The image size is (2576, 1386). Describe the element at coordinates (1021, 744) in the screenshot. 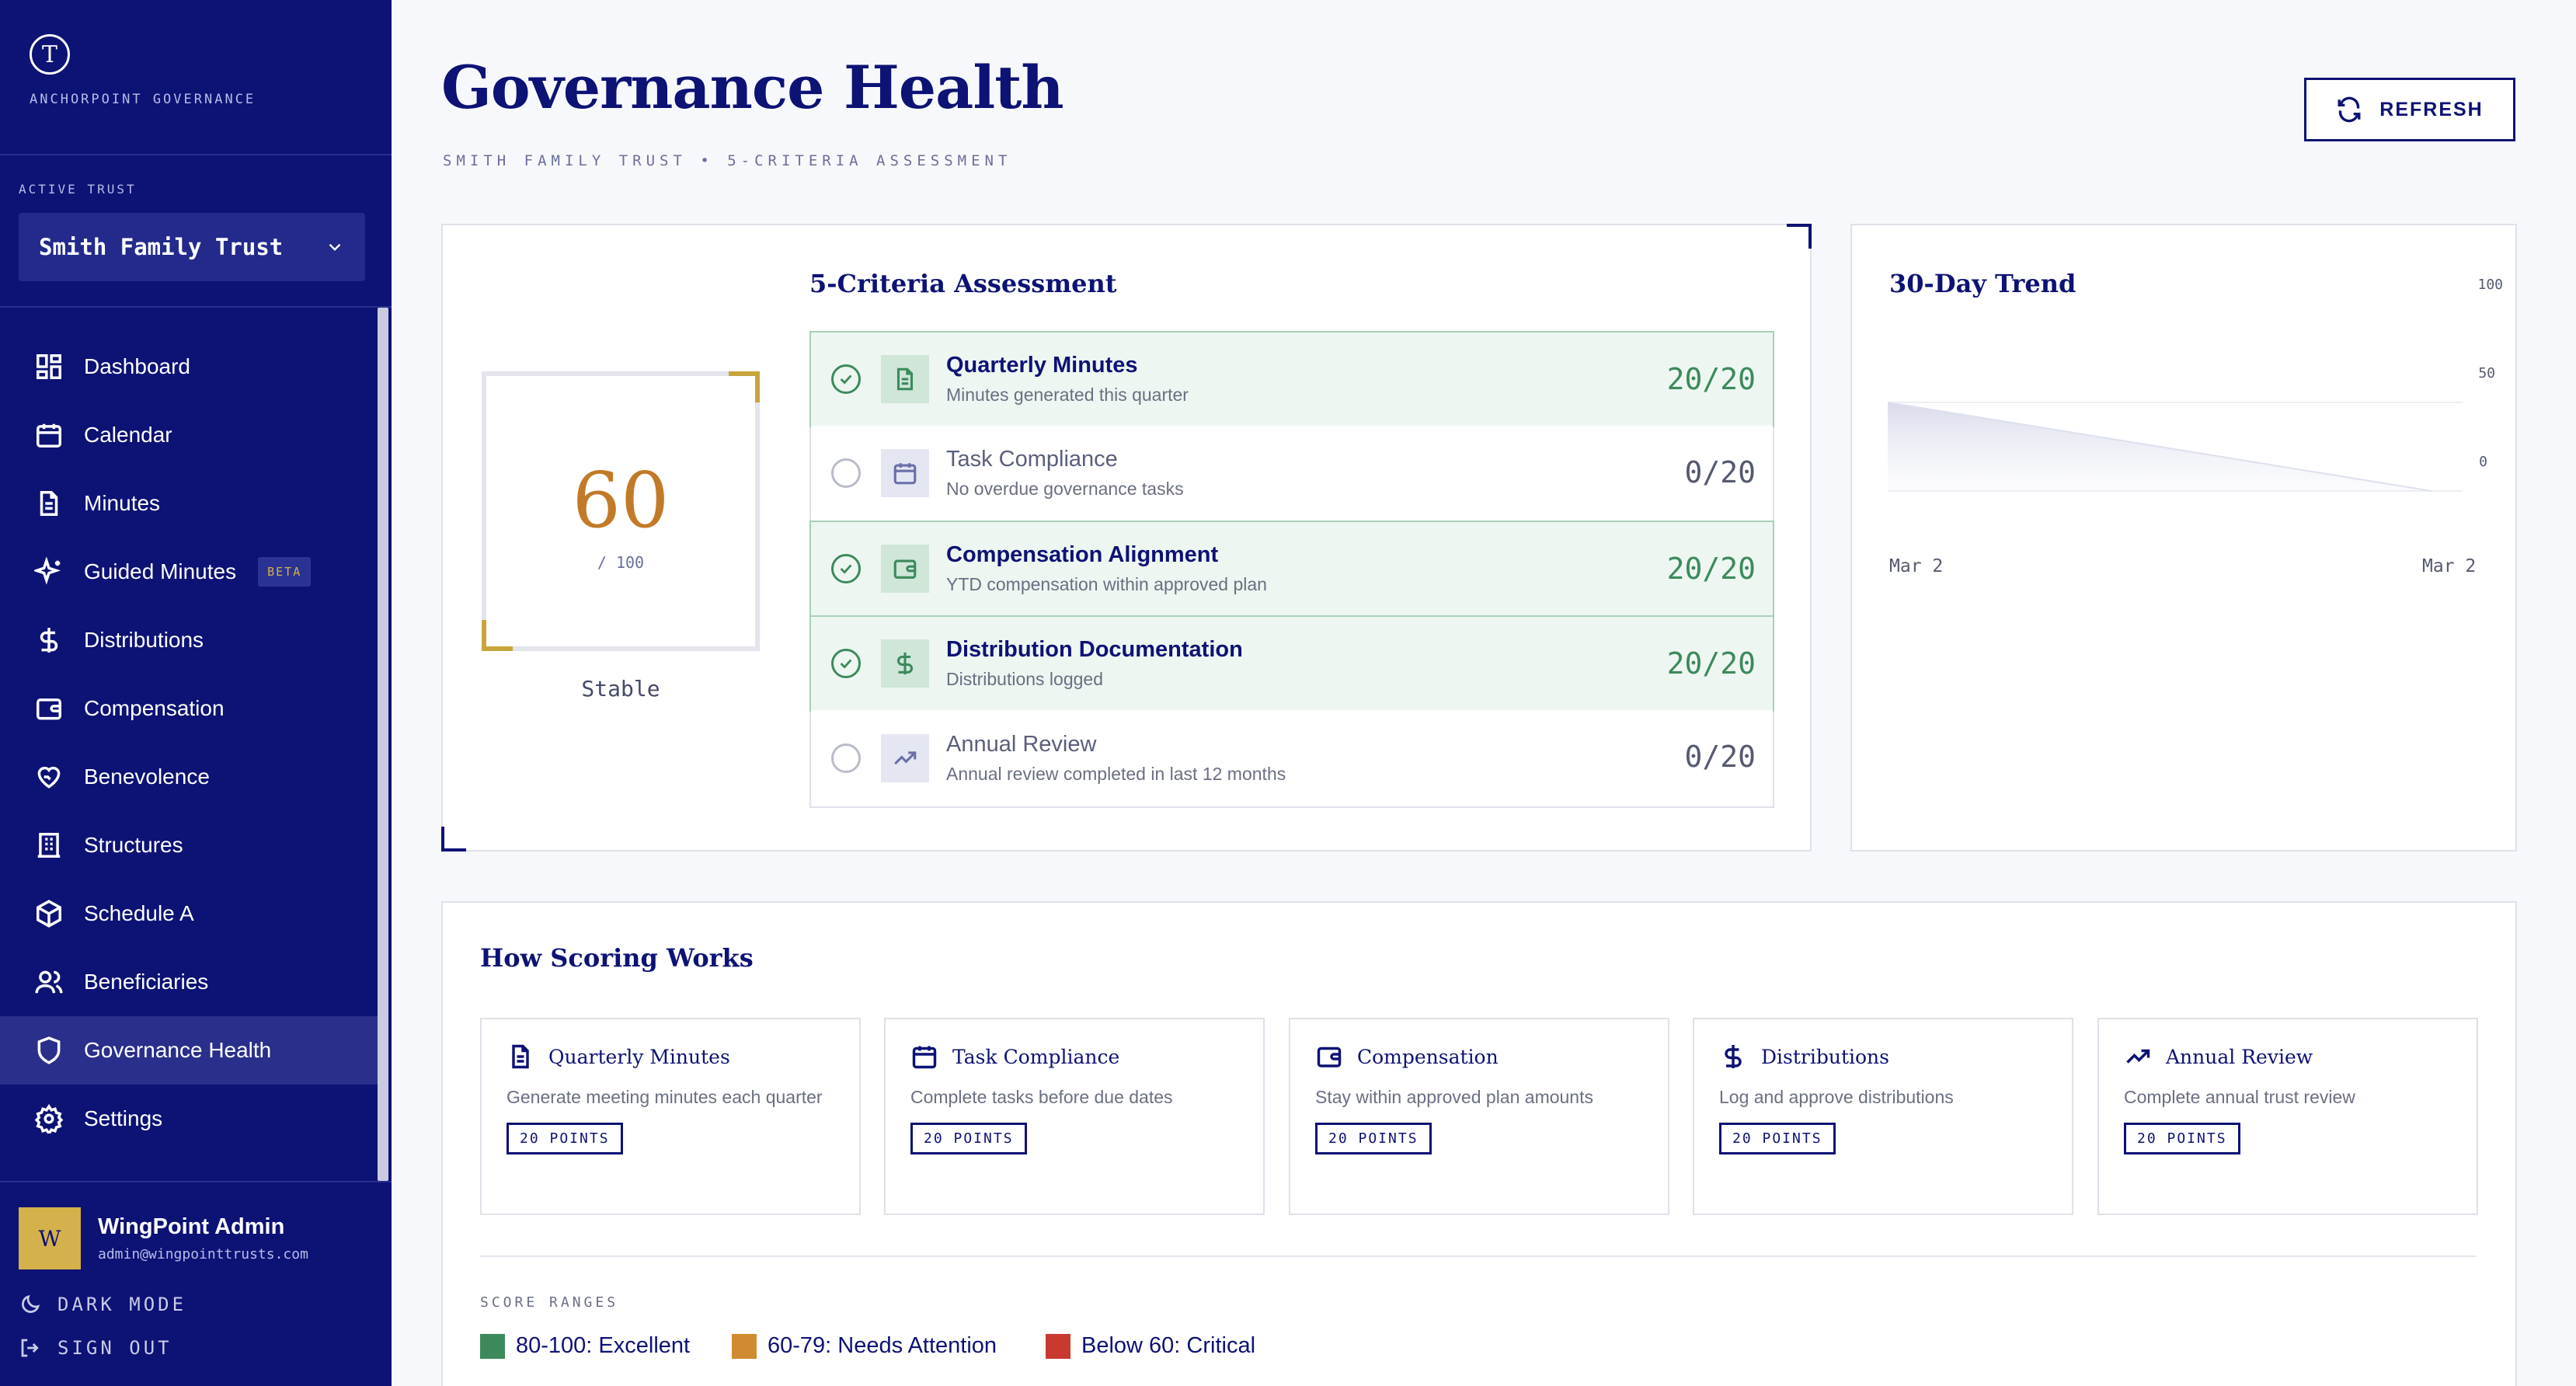

I see `criteria-name: Annual Review` at that location.